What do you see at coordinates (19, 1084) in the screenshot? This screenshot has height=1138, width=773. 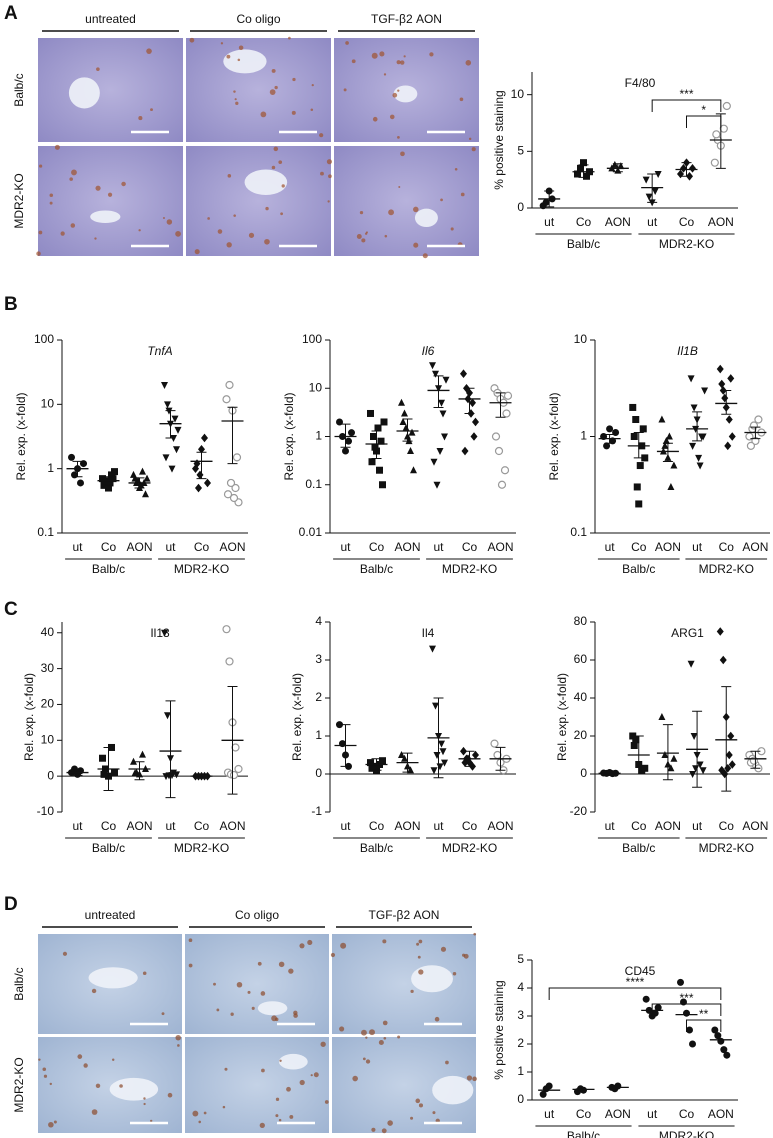 I see `row-label: MDR2-KO` at bounding box center [19, 1084].